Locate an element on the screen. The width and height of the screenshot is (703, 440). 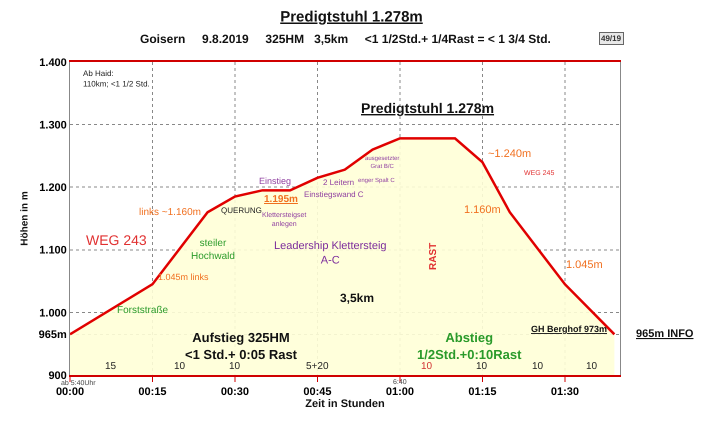
annotation: 1.045m is located at coordinates (584, 265).